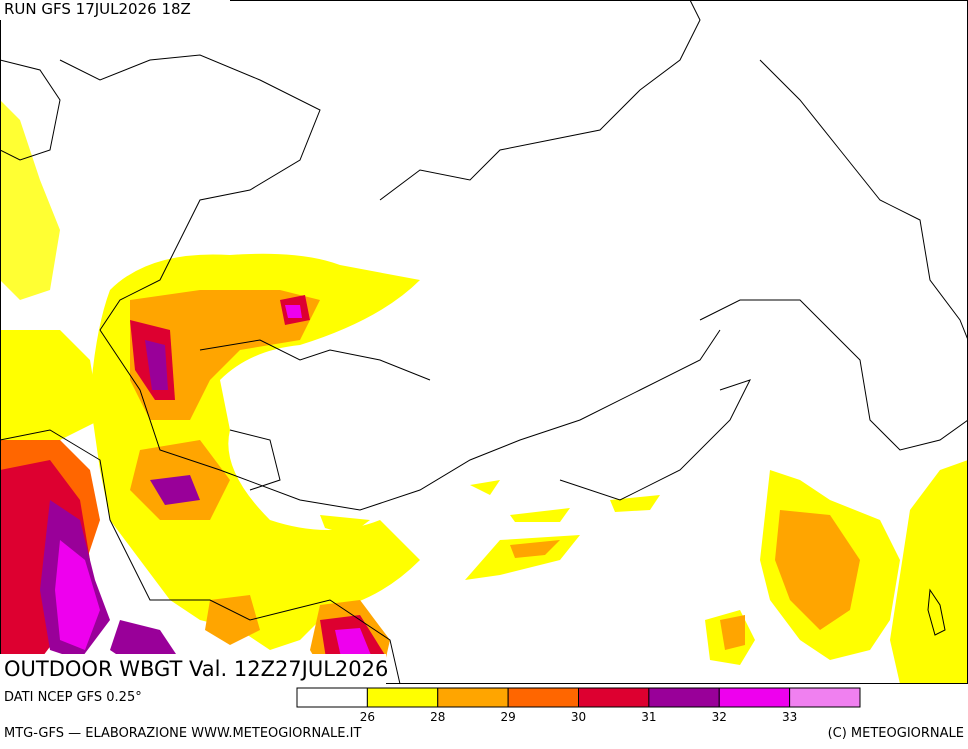  I want to click on map-title: OUTDOOR WBGT Val. 12Z27JUL2026, so click(196, 669).